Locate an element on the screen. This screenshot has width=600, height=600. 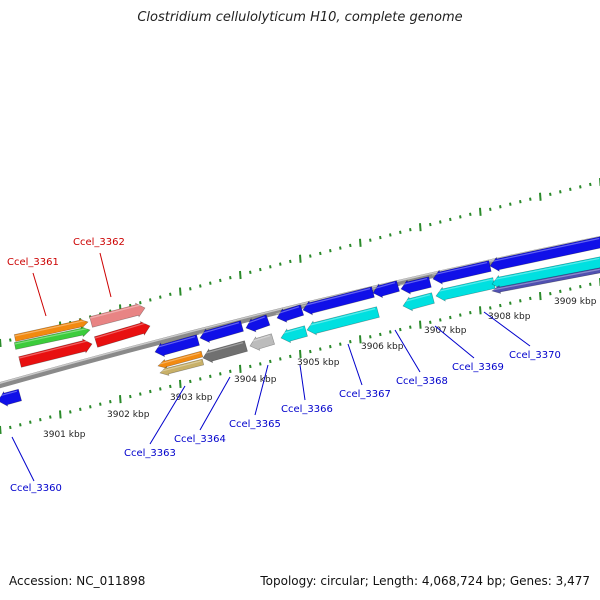
scale-label: 3908 kbp is located at coordinates (509, 317).